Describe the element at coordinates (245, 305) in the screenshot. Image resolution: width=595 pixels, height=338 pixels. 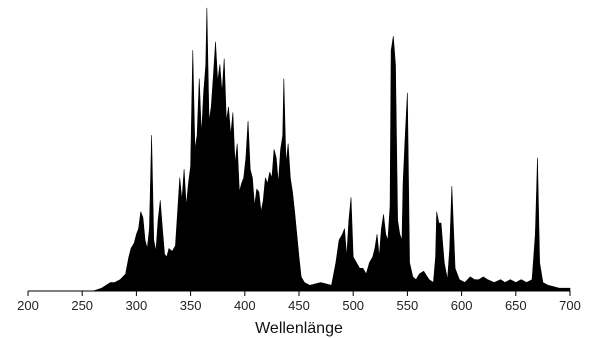
I see `x-tick-label: 400` at that location.